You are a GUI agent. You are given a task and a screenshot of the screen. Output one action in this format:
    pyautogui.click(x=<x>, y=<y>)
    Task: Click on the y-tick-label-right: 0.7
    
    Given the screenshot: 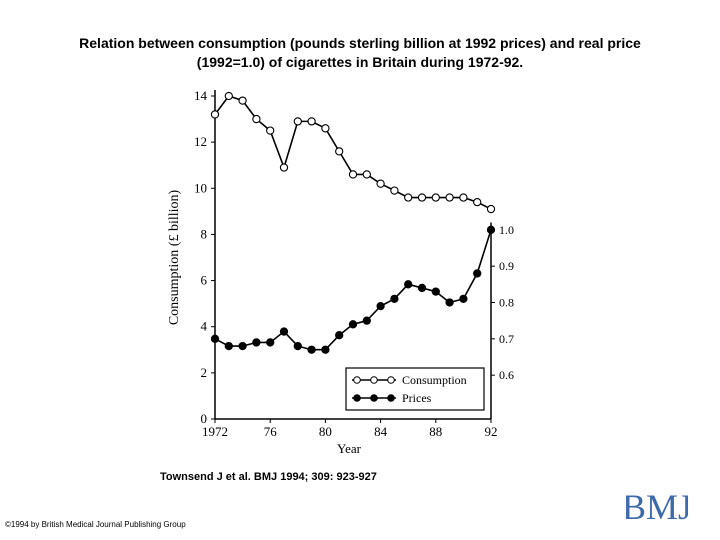 What is the action you would take?
    pyautogui.click(x=506, y=339)
    